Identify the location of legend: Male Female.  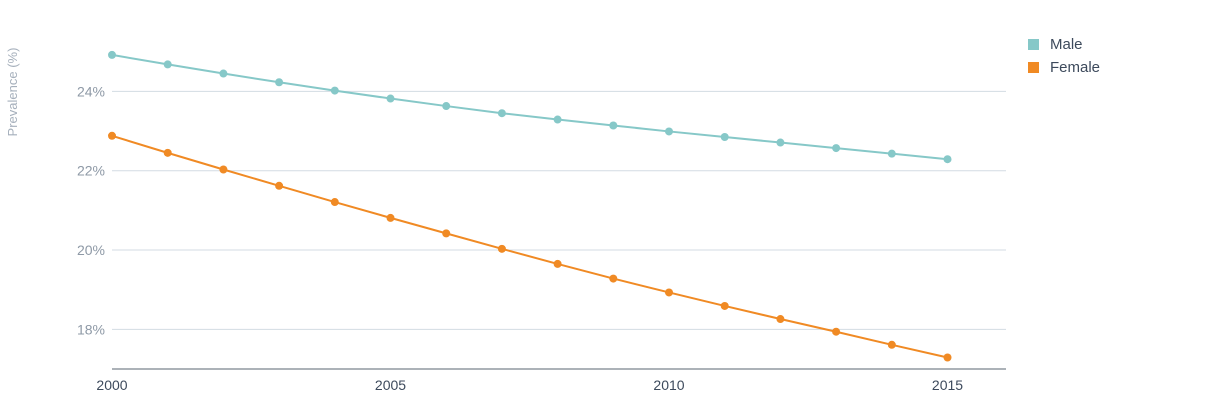
(1064, 56).